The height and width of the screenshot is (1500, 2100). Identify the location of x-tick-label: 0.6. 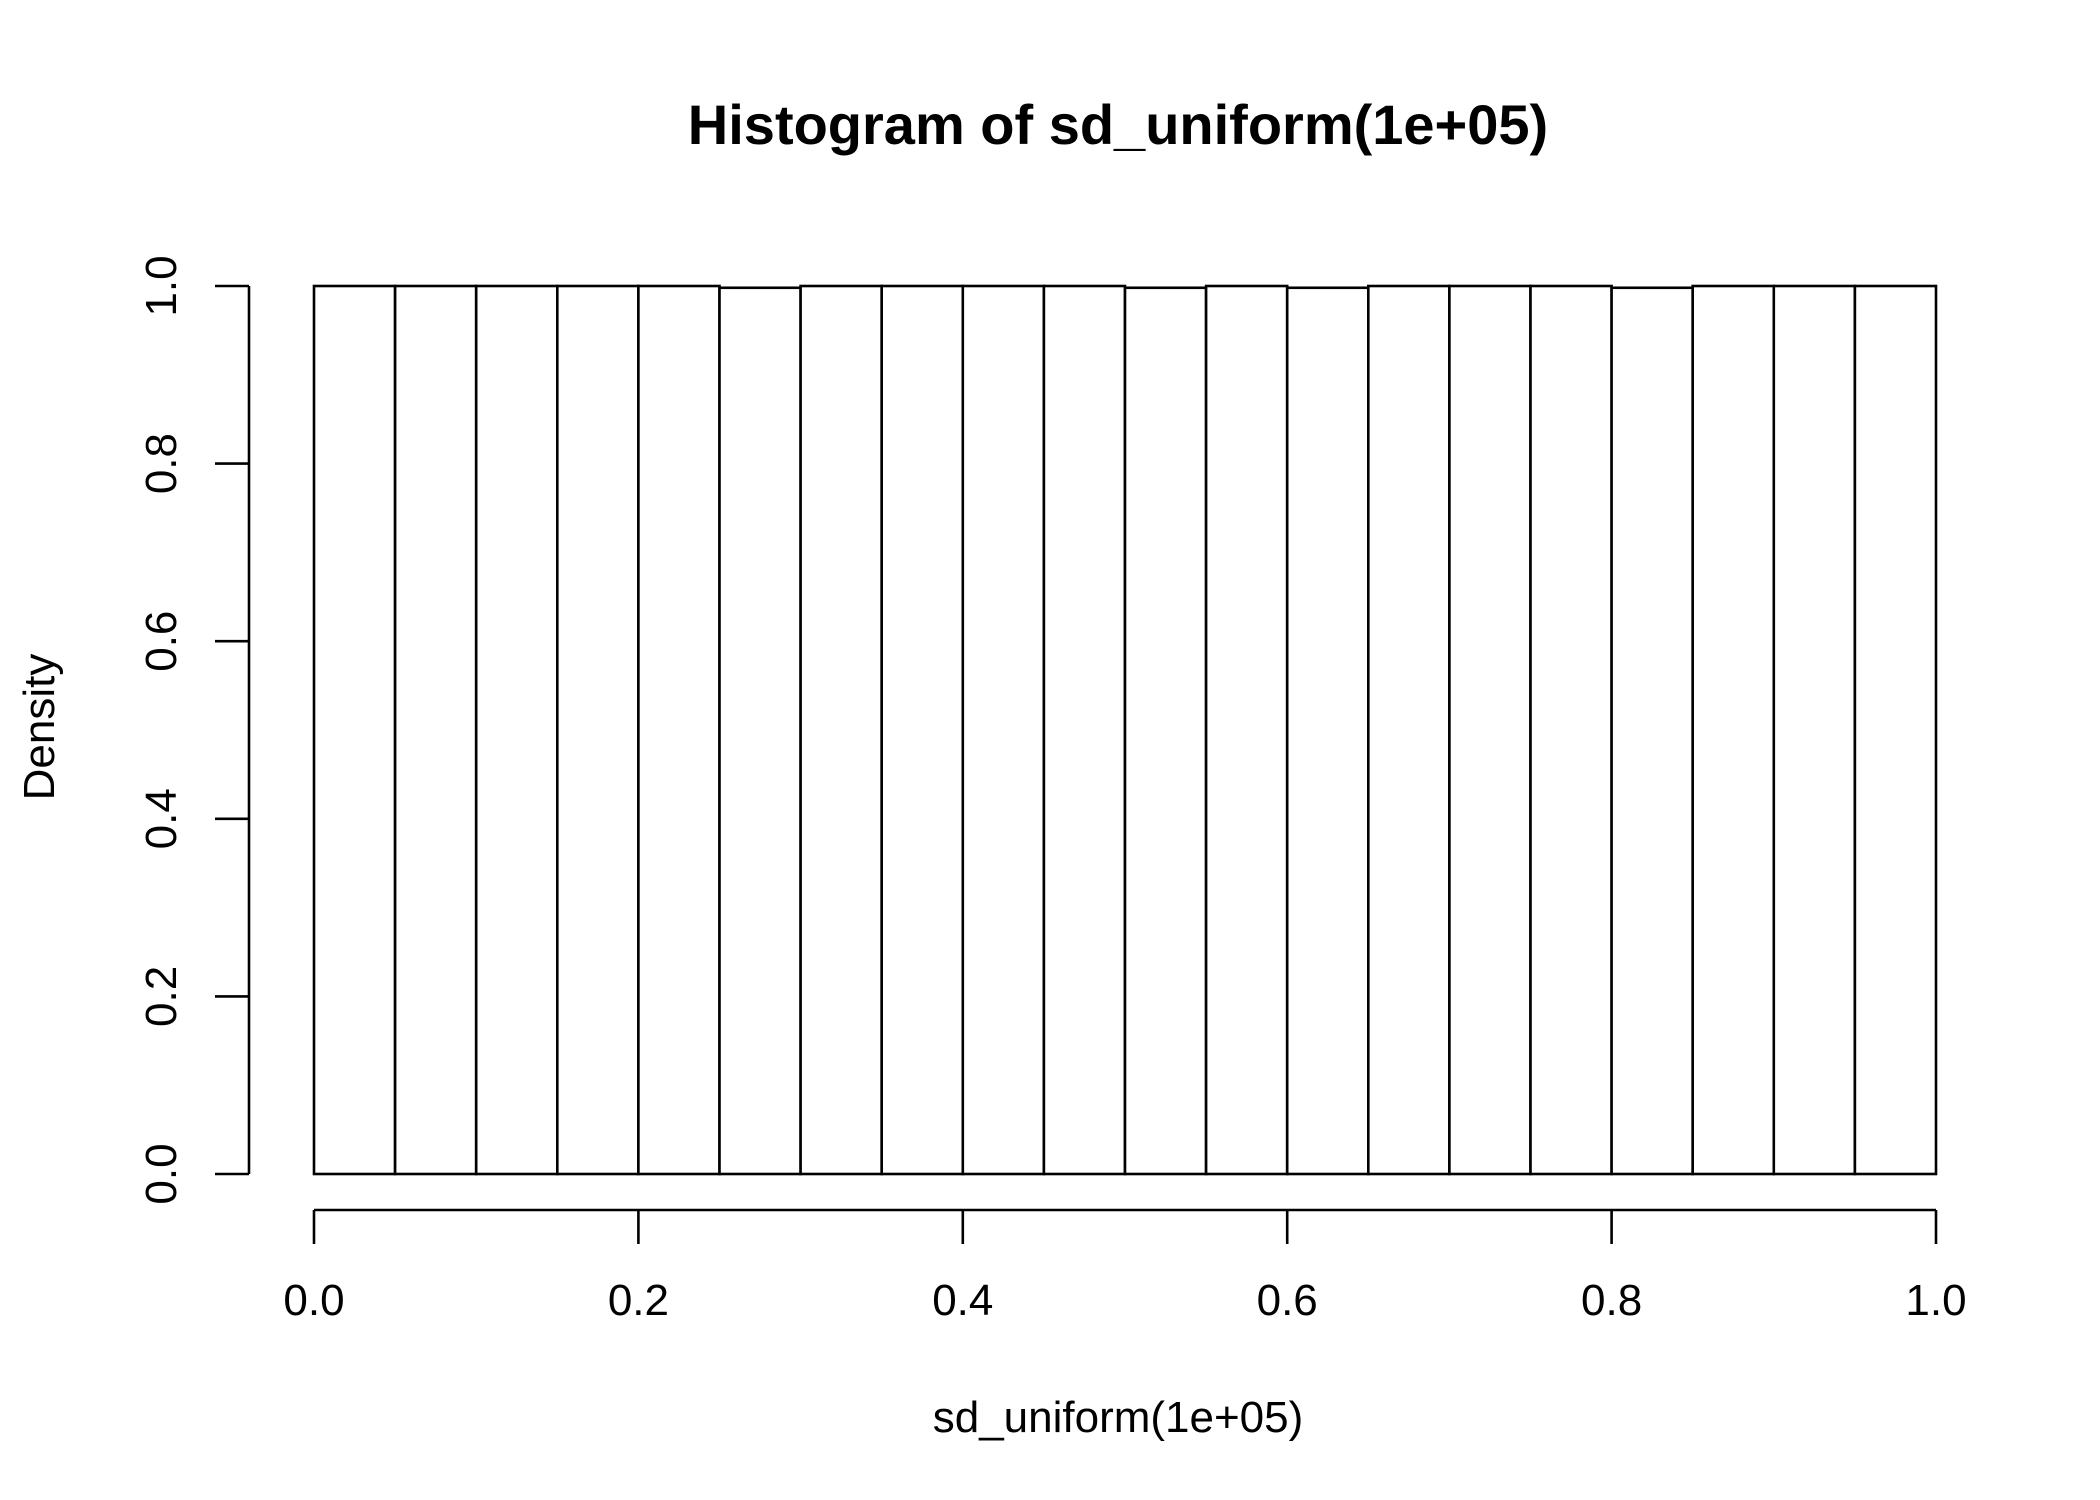
(1287, 1300).